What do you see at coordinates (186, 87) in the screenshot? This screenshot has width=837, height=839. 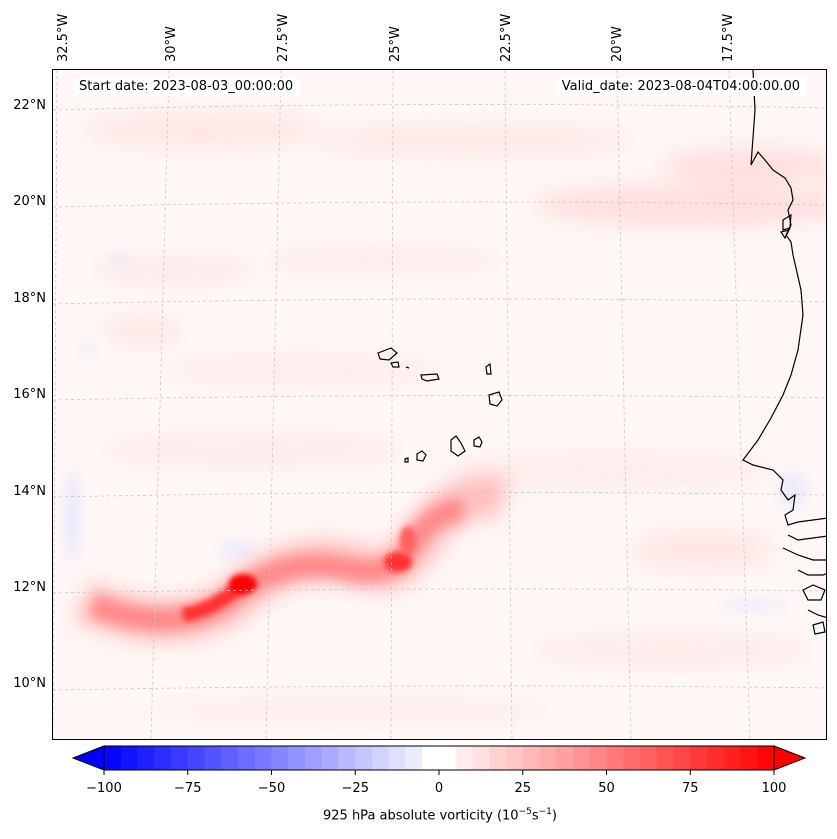 I see `start-date-label: Start date: 2023-08-03_00:00:00` at bounding box center [186, 87].